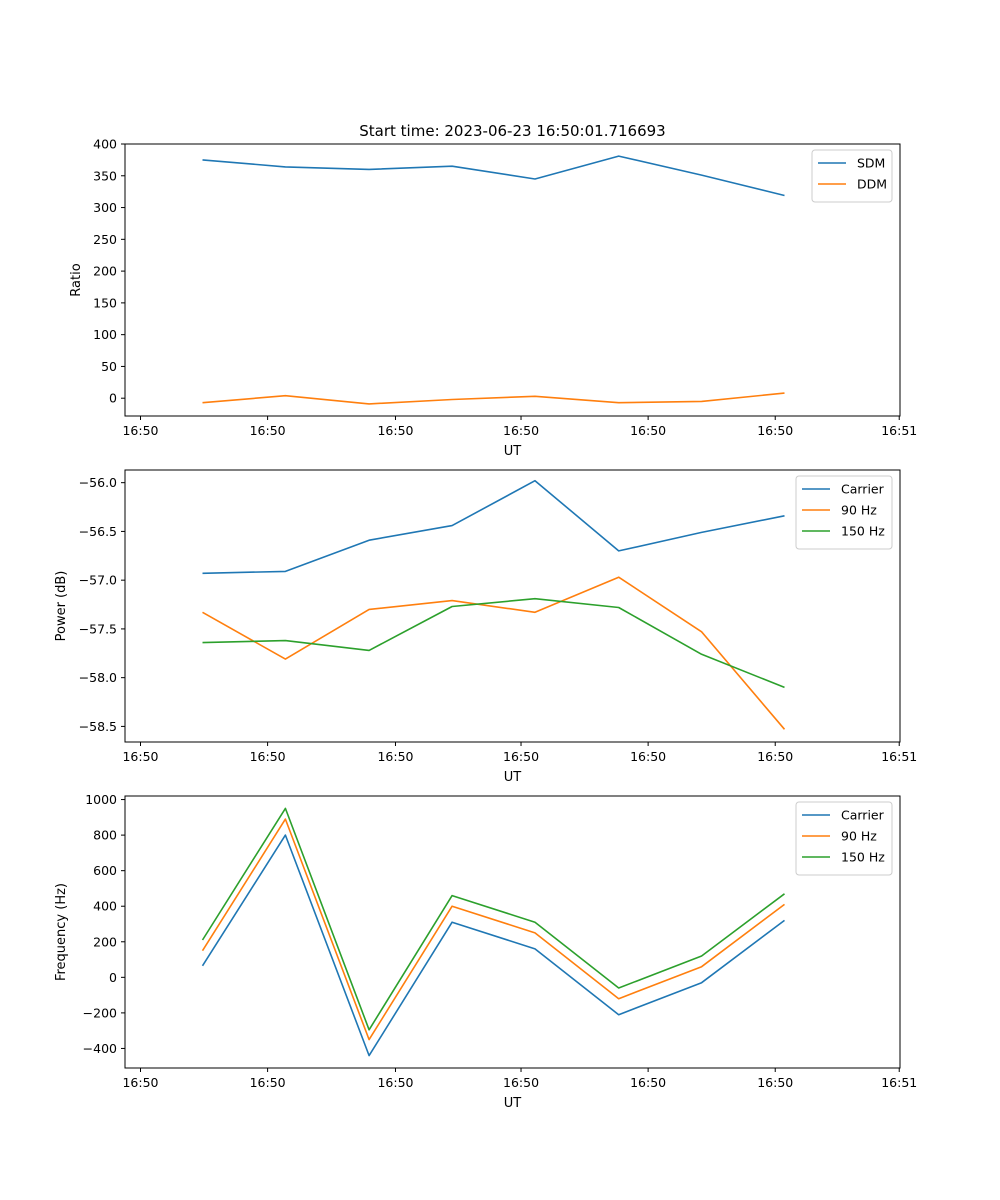 The image size is (1000, 1200). What do you see at coordinates (98, 726) in the screenshot?
I see `y-tick-label: −58.5` at bounding box center [98, 726].